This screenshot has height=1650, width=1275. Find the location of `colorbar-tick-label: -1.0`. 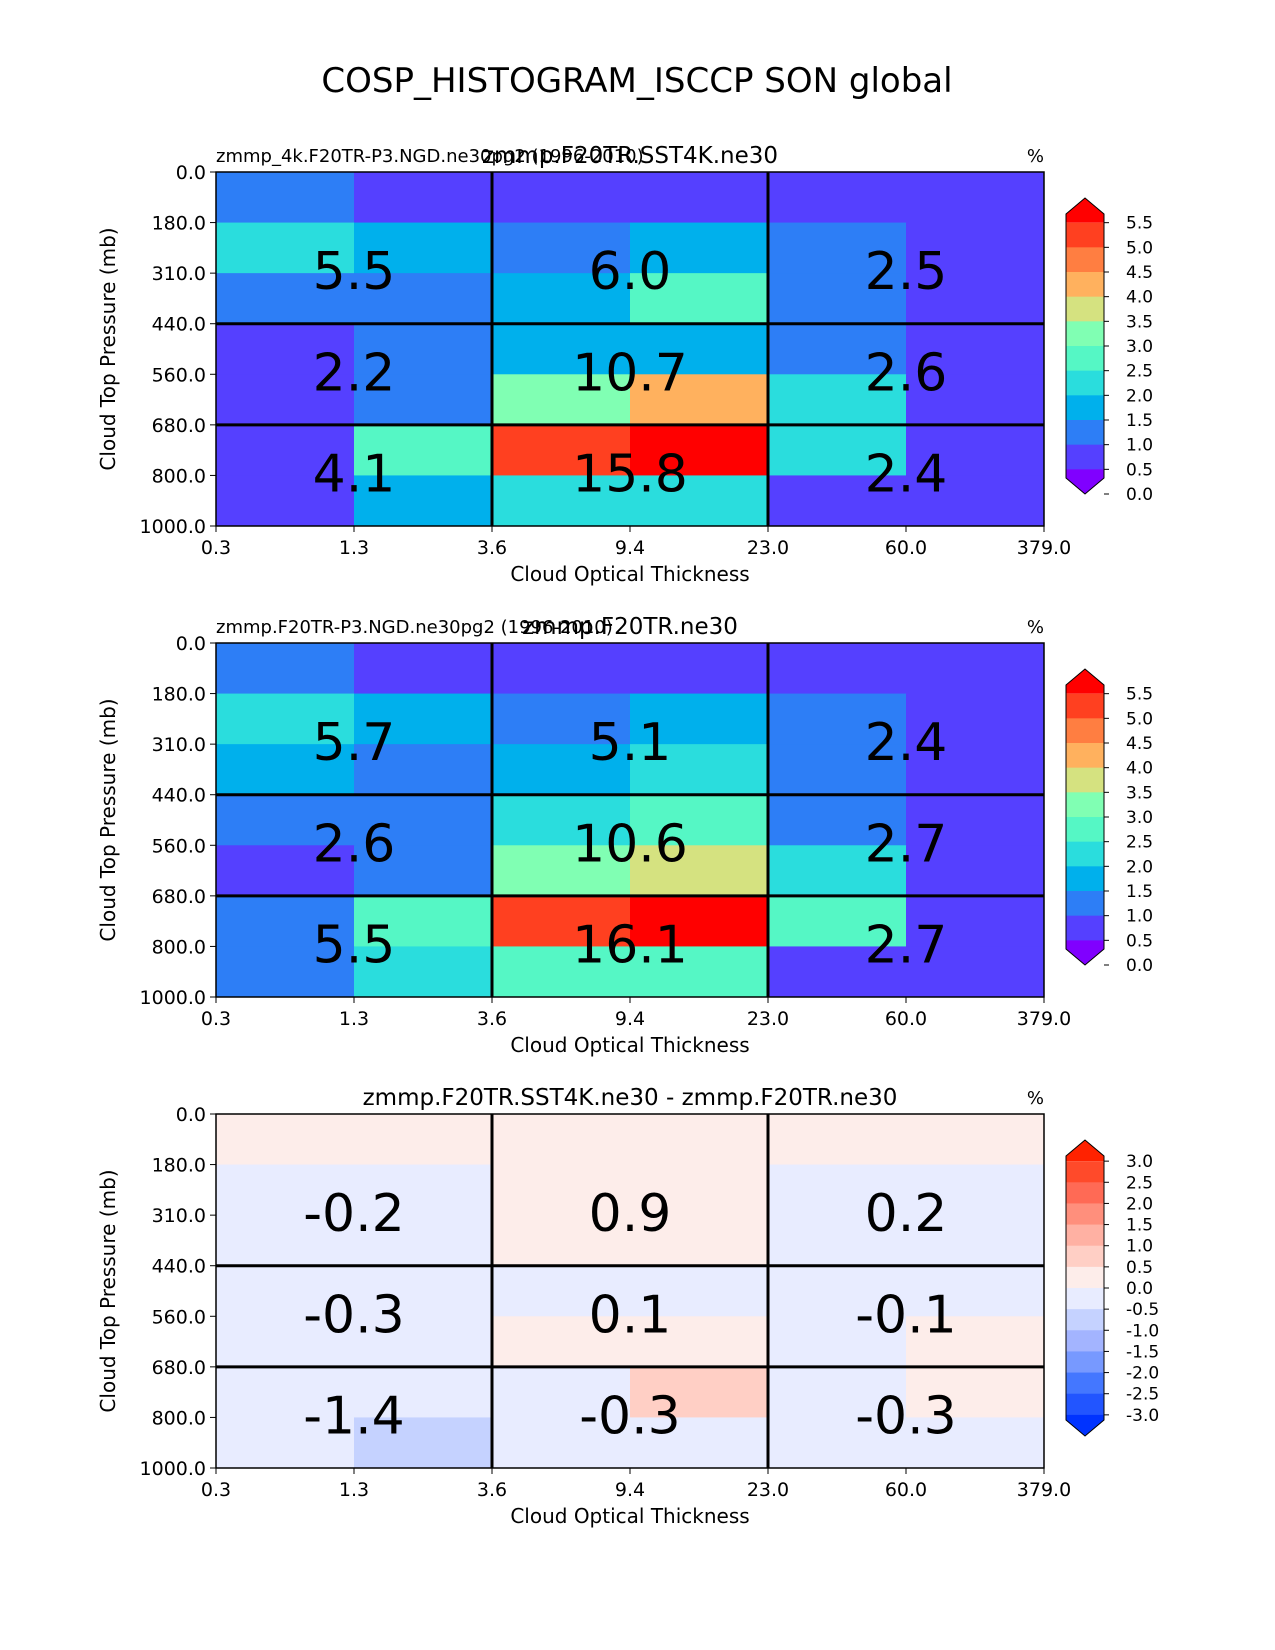

colorbar-tick-label: -1.0 is located at coordinates (1142, 1331).